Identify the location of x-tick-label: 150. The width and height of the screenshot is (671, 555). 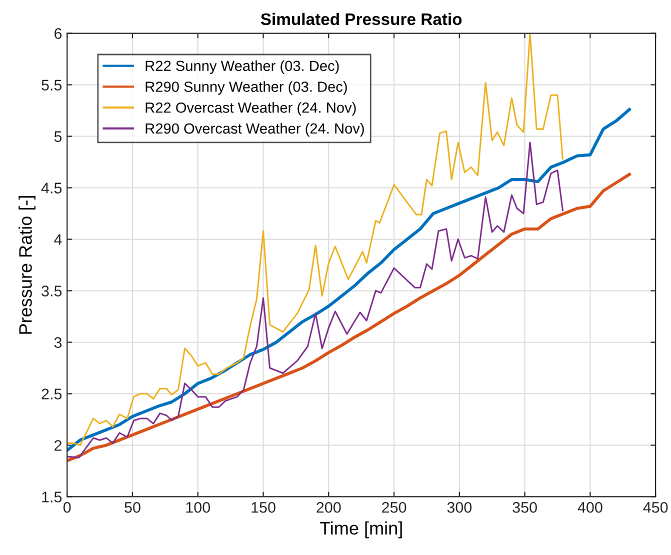
(264, 507).